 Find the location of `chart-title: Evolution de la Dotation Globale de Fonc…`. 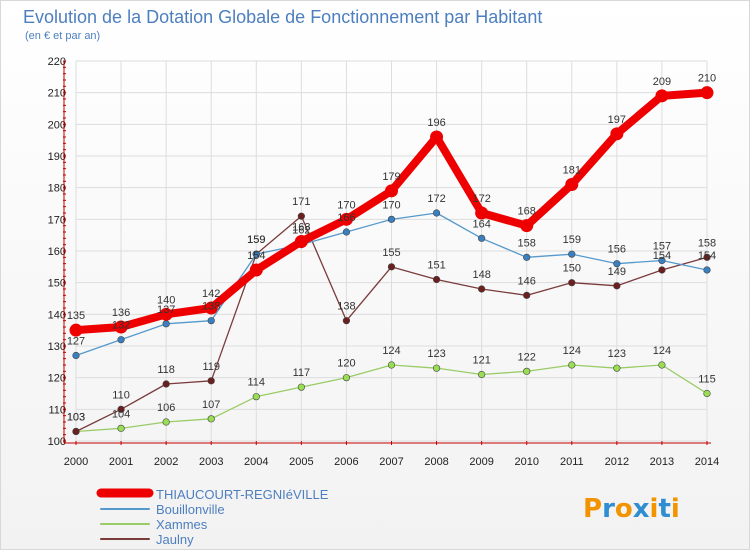

chart-title: Evolution de la Dotation Globale de Fonc… is located at coordinates (282, 17).